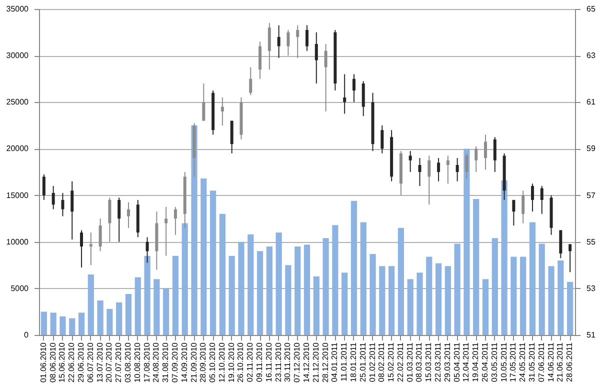 The height and width of the screenshot is (388, 600). Describe the element at coordinates (18, 241) in the screenshot. I see `y-tick-label: 10000` at that location.